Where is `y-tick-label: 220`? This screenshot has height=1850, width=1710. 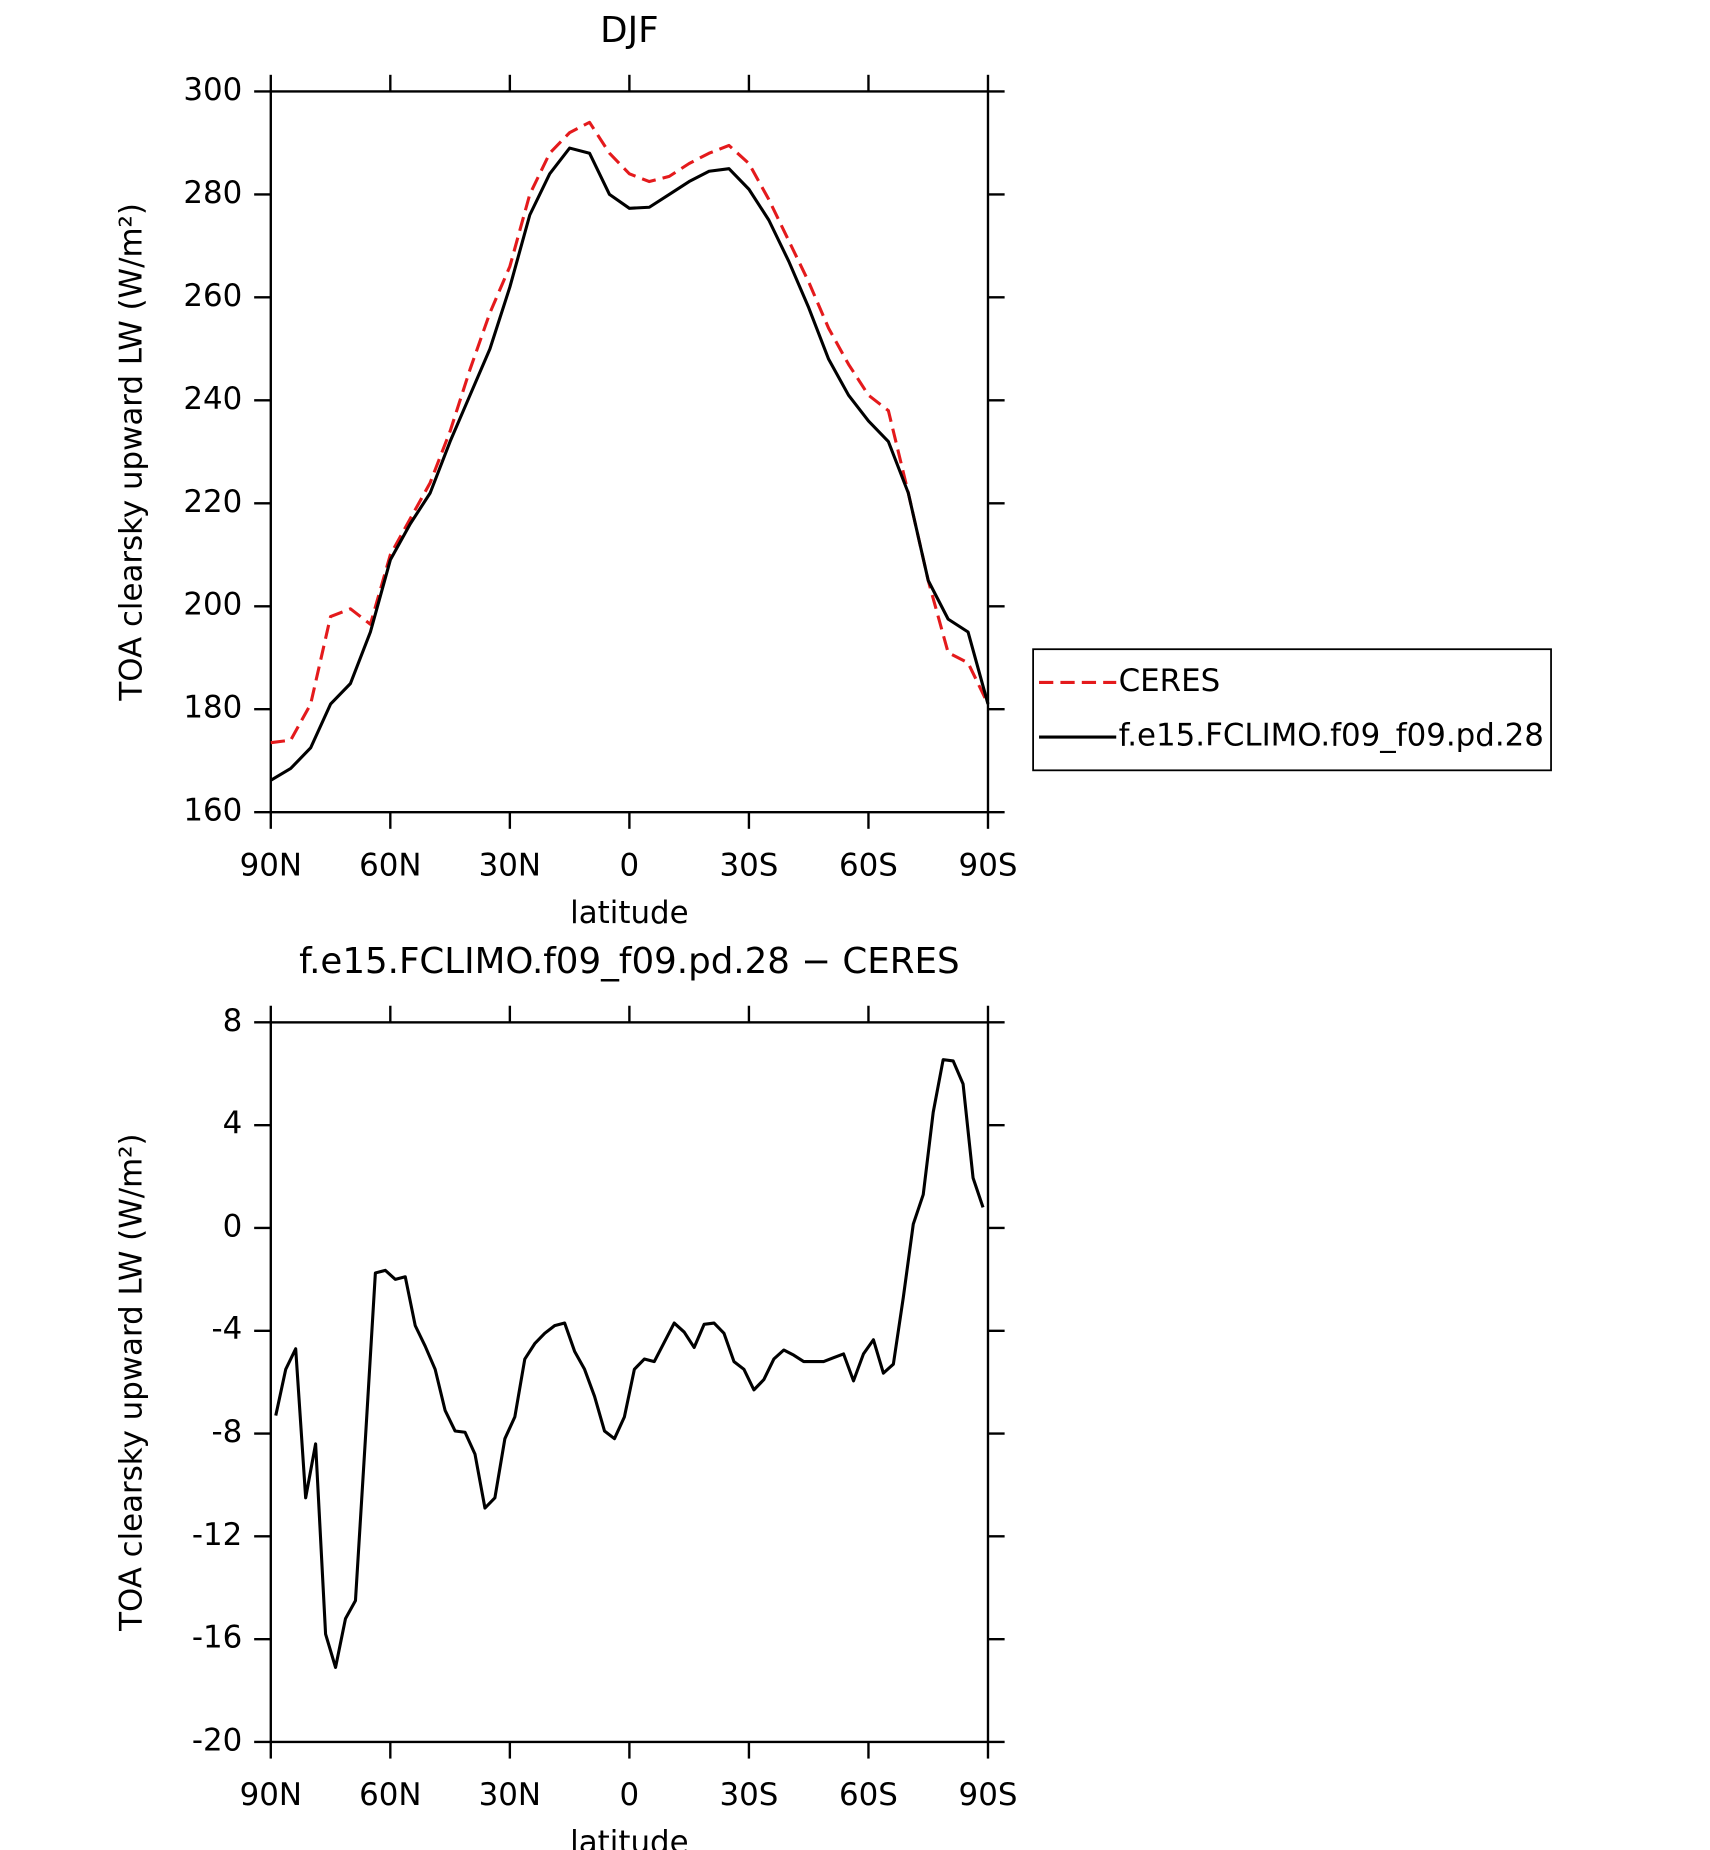 y-tick-label: 220 is located at coordinates (212, 502).